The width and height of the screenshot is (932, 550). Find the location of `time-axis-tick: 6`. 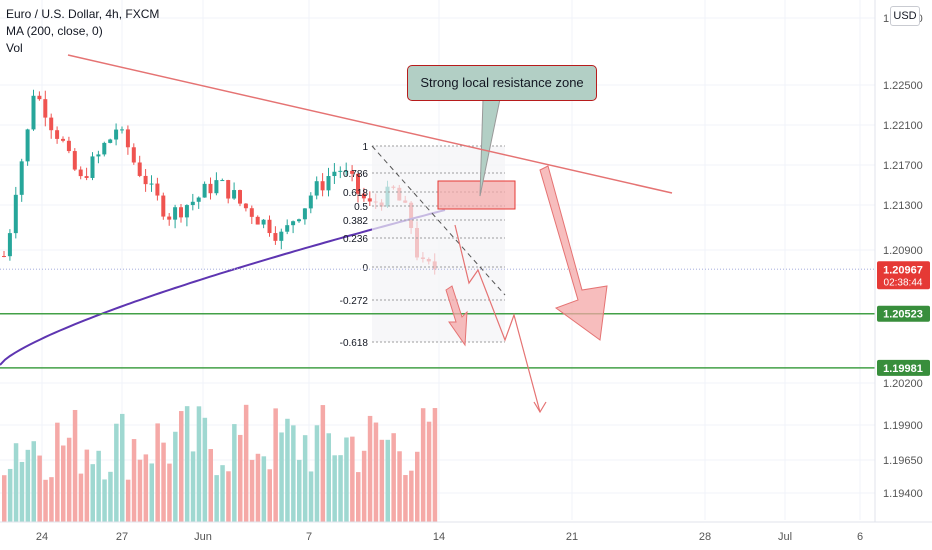

time-axis-tick: 6 is located at coordinates (860, 537).